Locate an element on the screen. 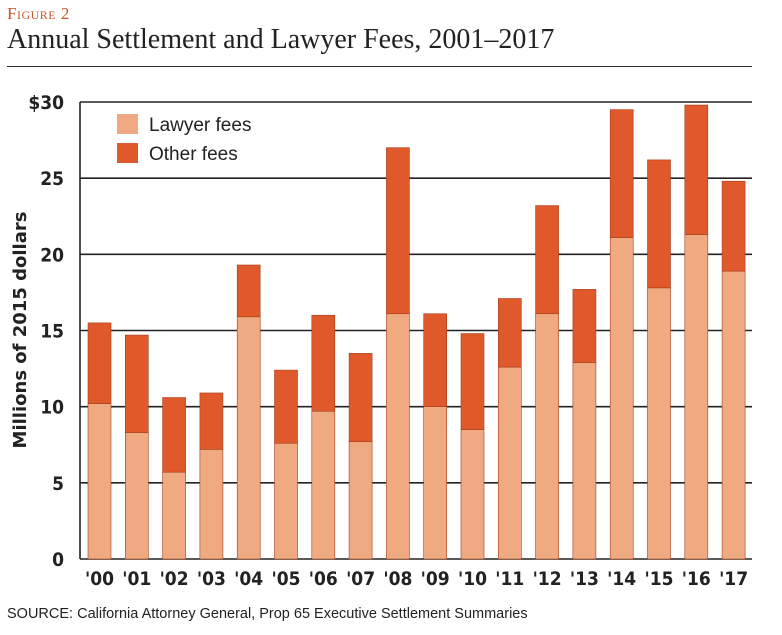 The width and height of the screenshot is (782, 635). figure-label: Figure 2 is located at coordinates (38, 13).